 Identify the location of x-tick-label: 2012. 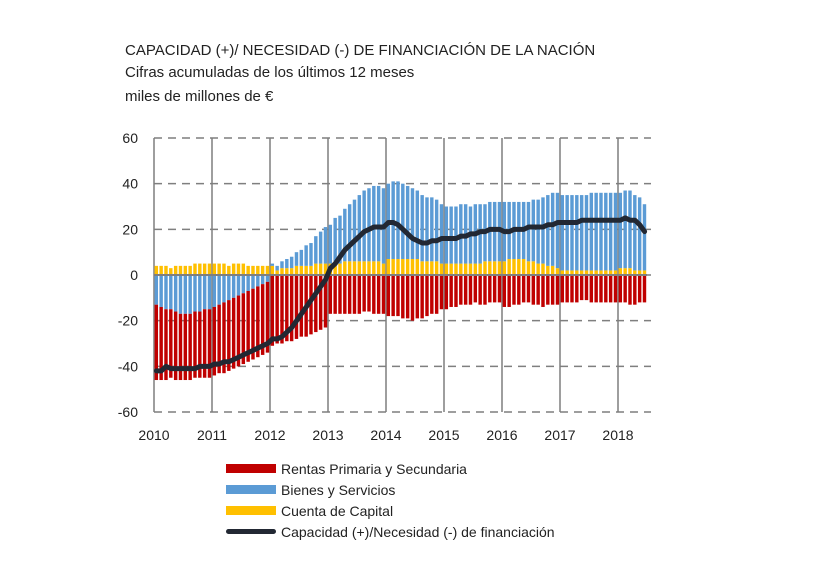
(269, 435).